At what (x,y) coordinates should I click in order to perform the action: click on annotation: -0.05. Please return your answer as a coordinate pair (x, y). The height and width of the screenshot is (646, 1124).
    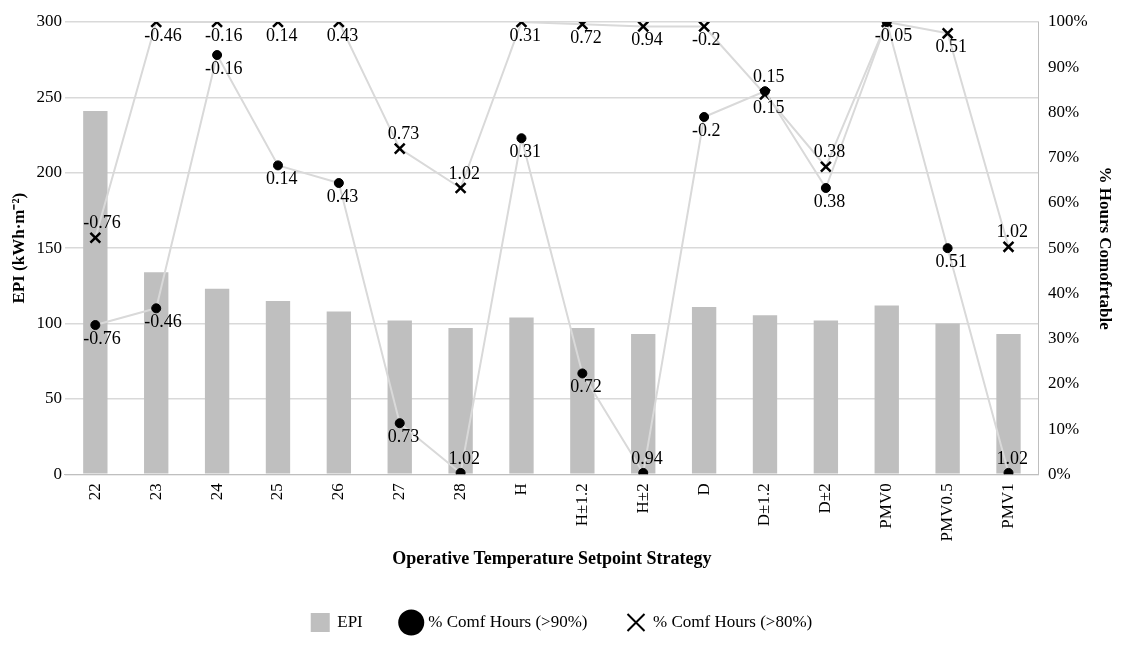
    Looking at the image, I should click on (893, 34).